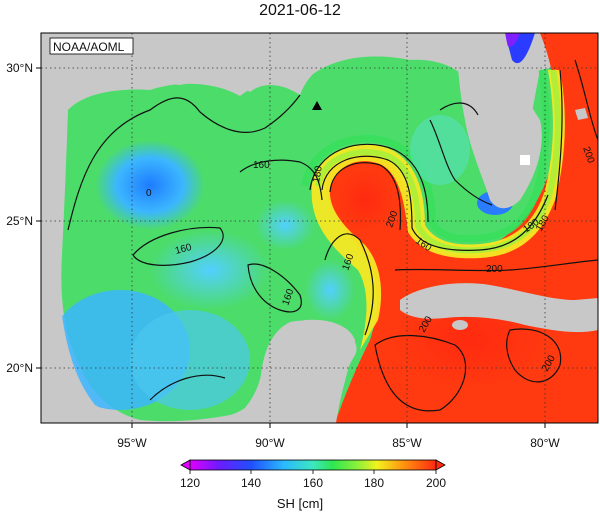  I want to click on colorbar-tick-label: 160, so click(313, 483).